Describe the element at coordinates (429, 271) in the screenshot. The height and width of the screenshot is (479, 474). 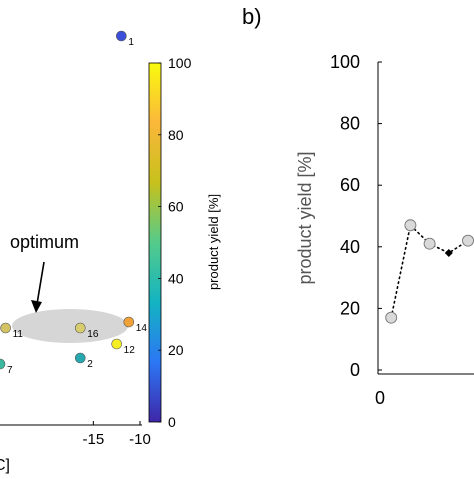
I see `line-markers` at that location.